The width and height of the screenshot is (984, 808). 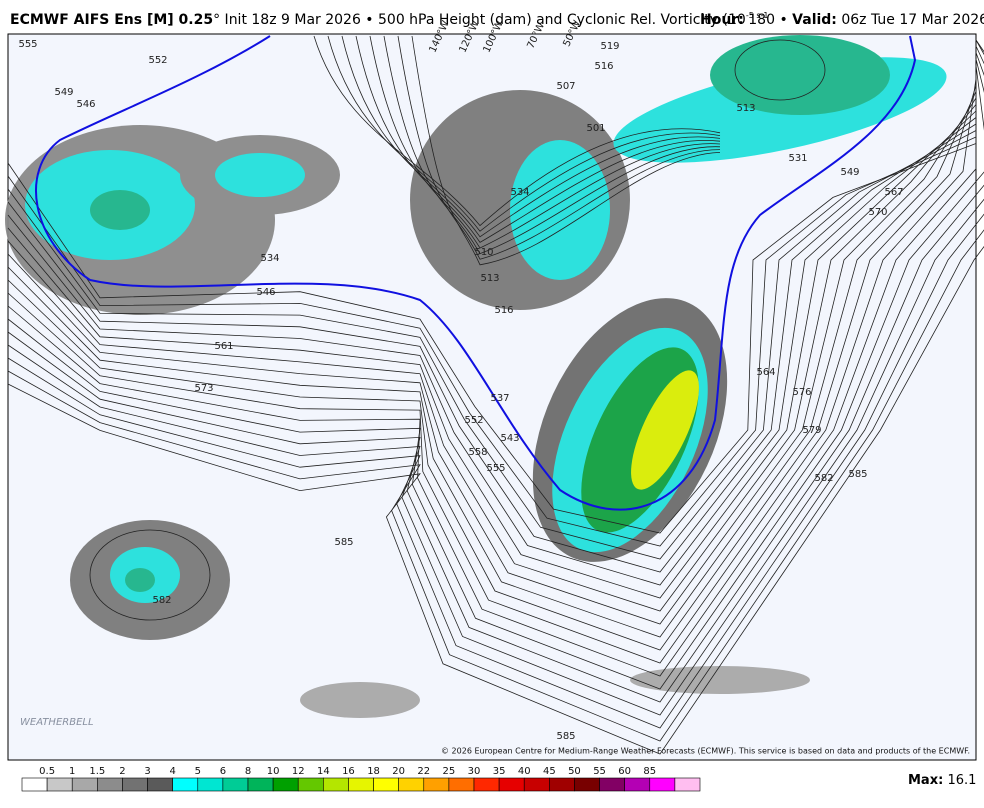 What do you see at coordinates (595, 128) in the screenshot?
I see `contour-label: 501` at bounding box center [595, 128].